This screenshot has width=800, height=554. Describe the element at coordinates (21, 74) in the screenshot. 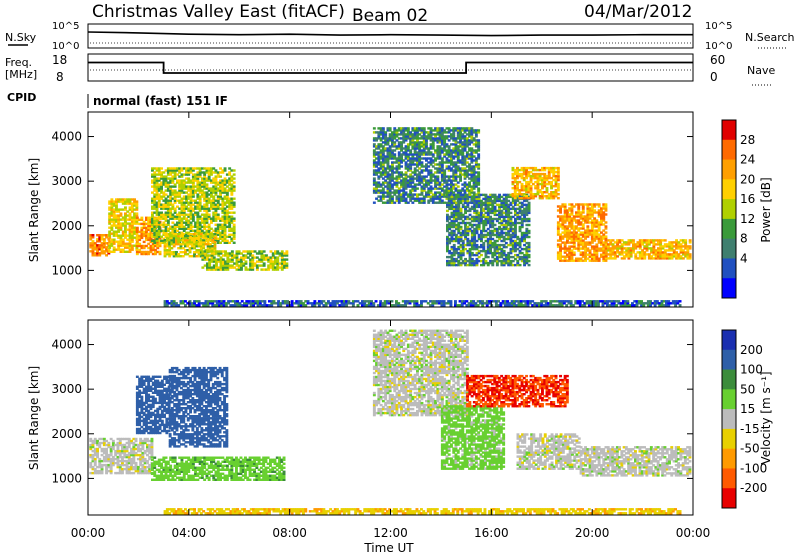

I see `freq-label-line2: [MHz]` at that location.